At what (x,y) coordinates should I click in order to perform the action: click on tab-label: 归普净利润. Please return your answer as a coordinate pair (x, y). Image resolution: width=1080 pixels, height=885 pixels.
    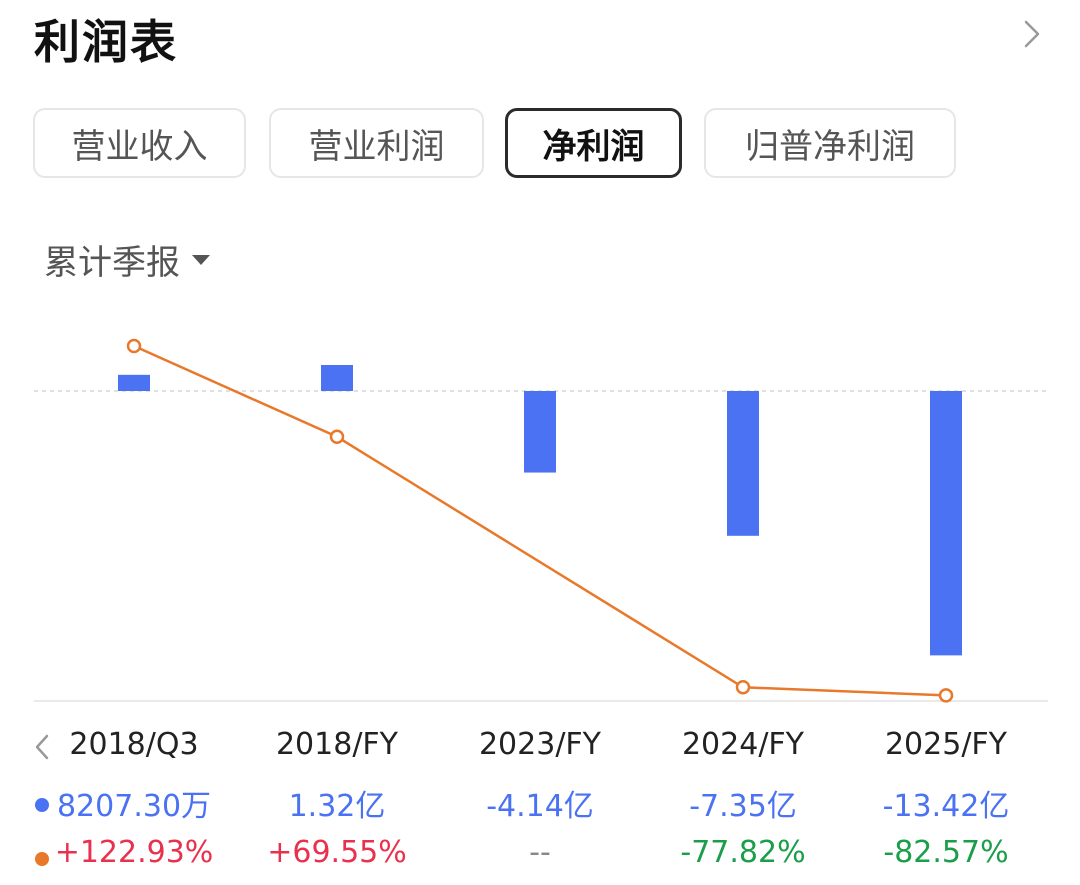
    Looking at the image, I should click on (830, 146).